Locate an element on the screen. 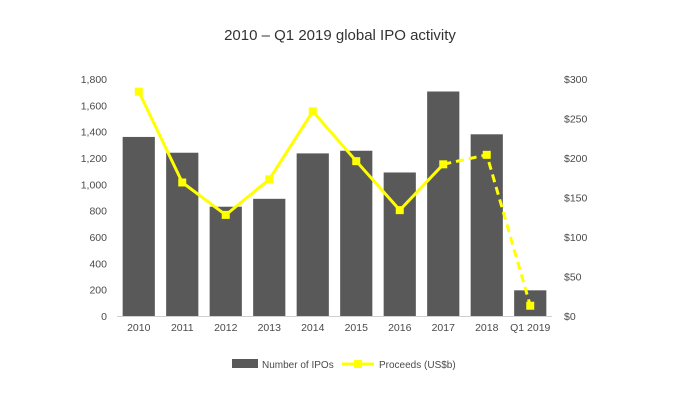 Image resolution: width=680 pixels, height=406 pixels. x-axis-tick-label: 2018 is located at coordinates (487, 328).